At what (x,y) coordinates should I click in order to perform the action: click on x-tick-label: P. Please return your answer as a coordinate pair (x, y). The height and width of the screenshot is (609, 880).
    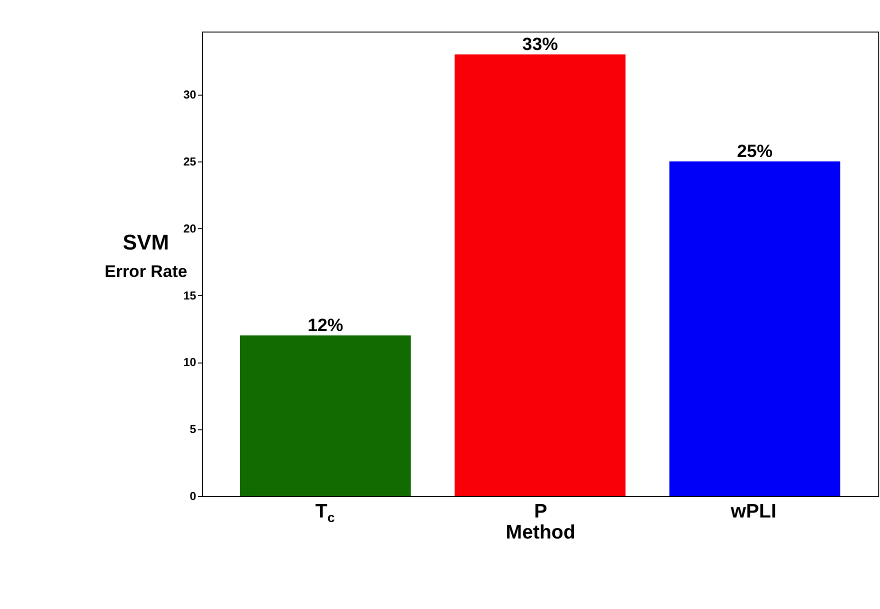
    Looking at the image, I should click on (541, 511).